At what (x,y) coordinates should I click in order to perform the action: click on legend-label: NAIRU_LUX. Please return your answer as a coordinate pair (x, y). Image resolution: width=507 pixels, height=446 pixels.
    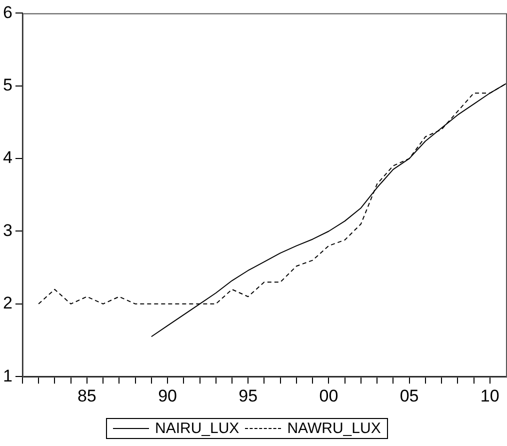
    Looking at the image, I should click on (197, 428).